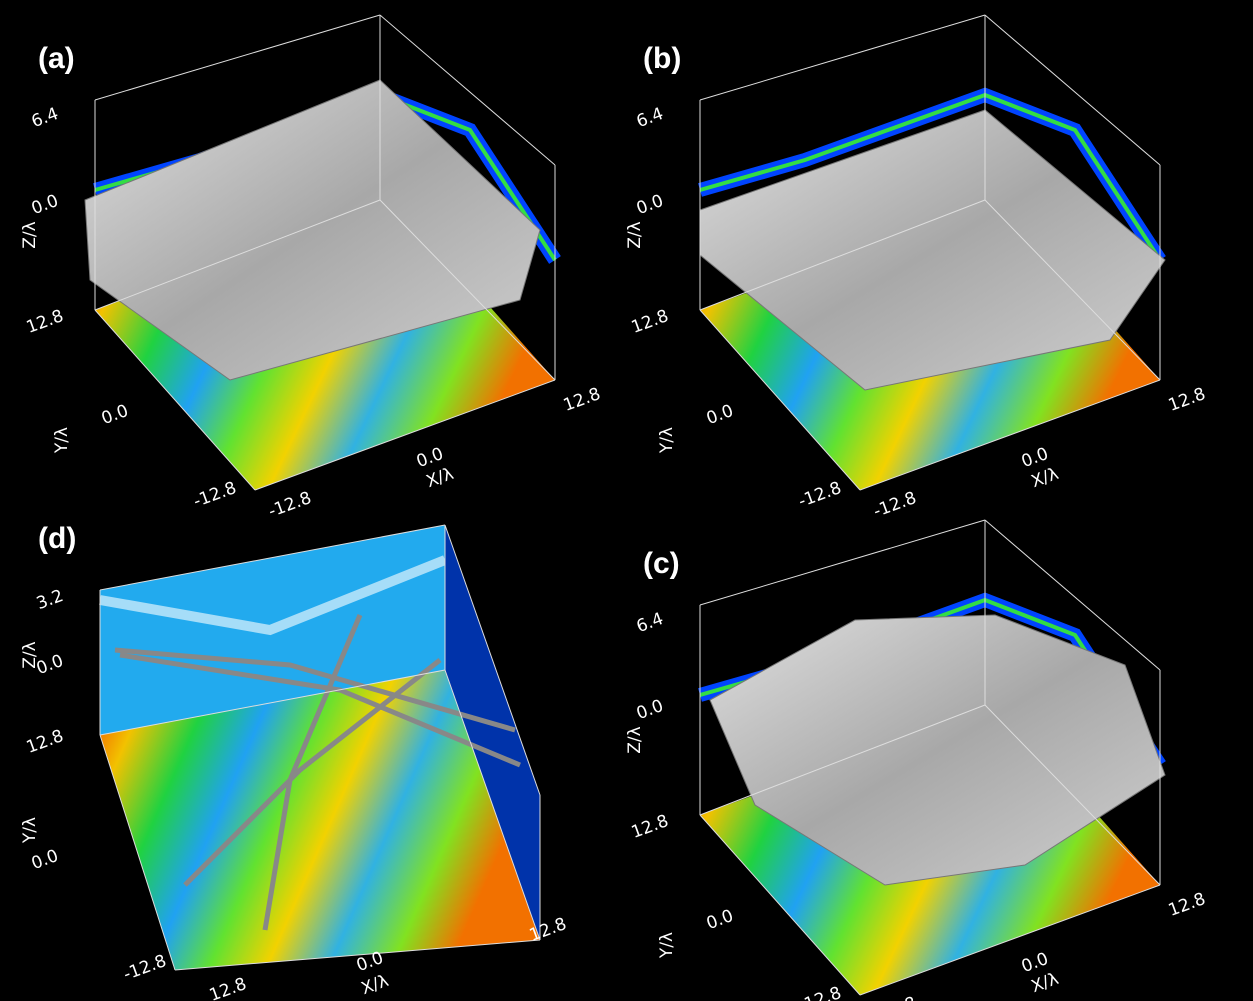 The height and width of the screenshot is (1001, 1253). I want to click on side-map, so click(492, 732).